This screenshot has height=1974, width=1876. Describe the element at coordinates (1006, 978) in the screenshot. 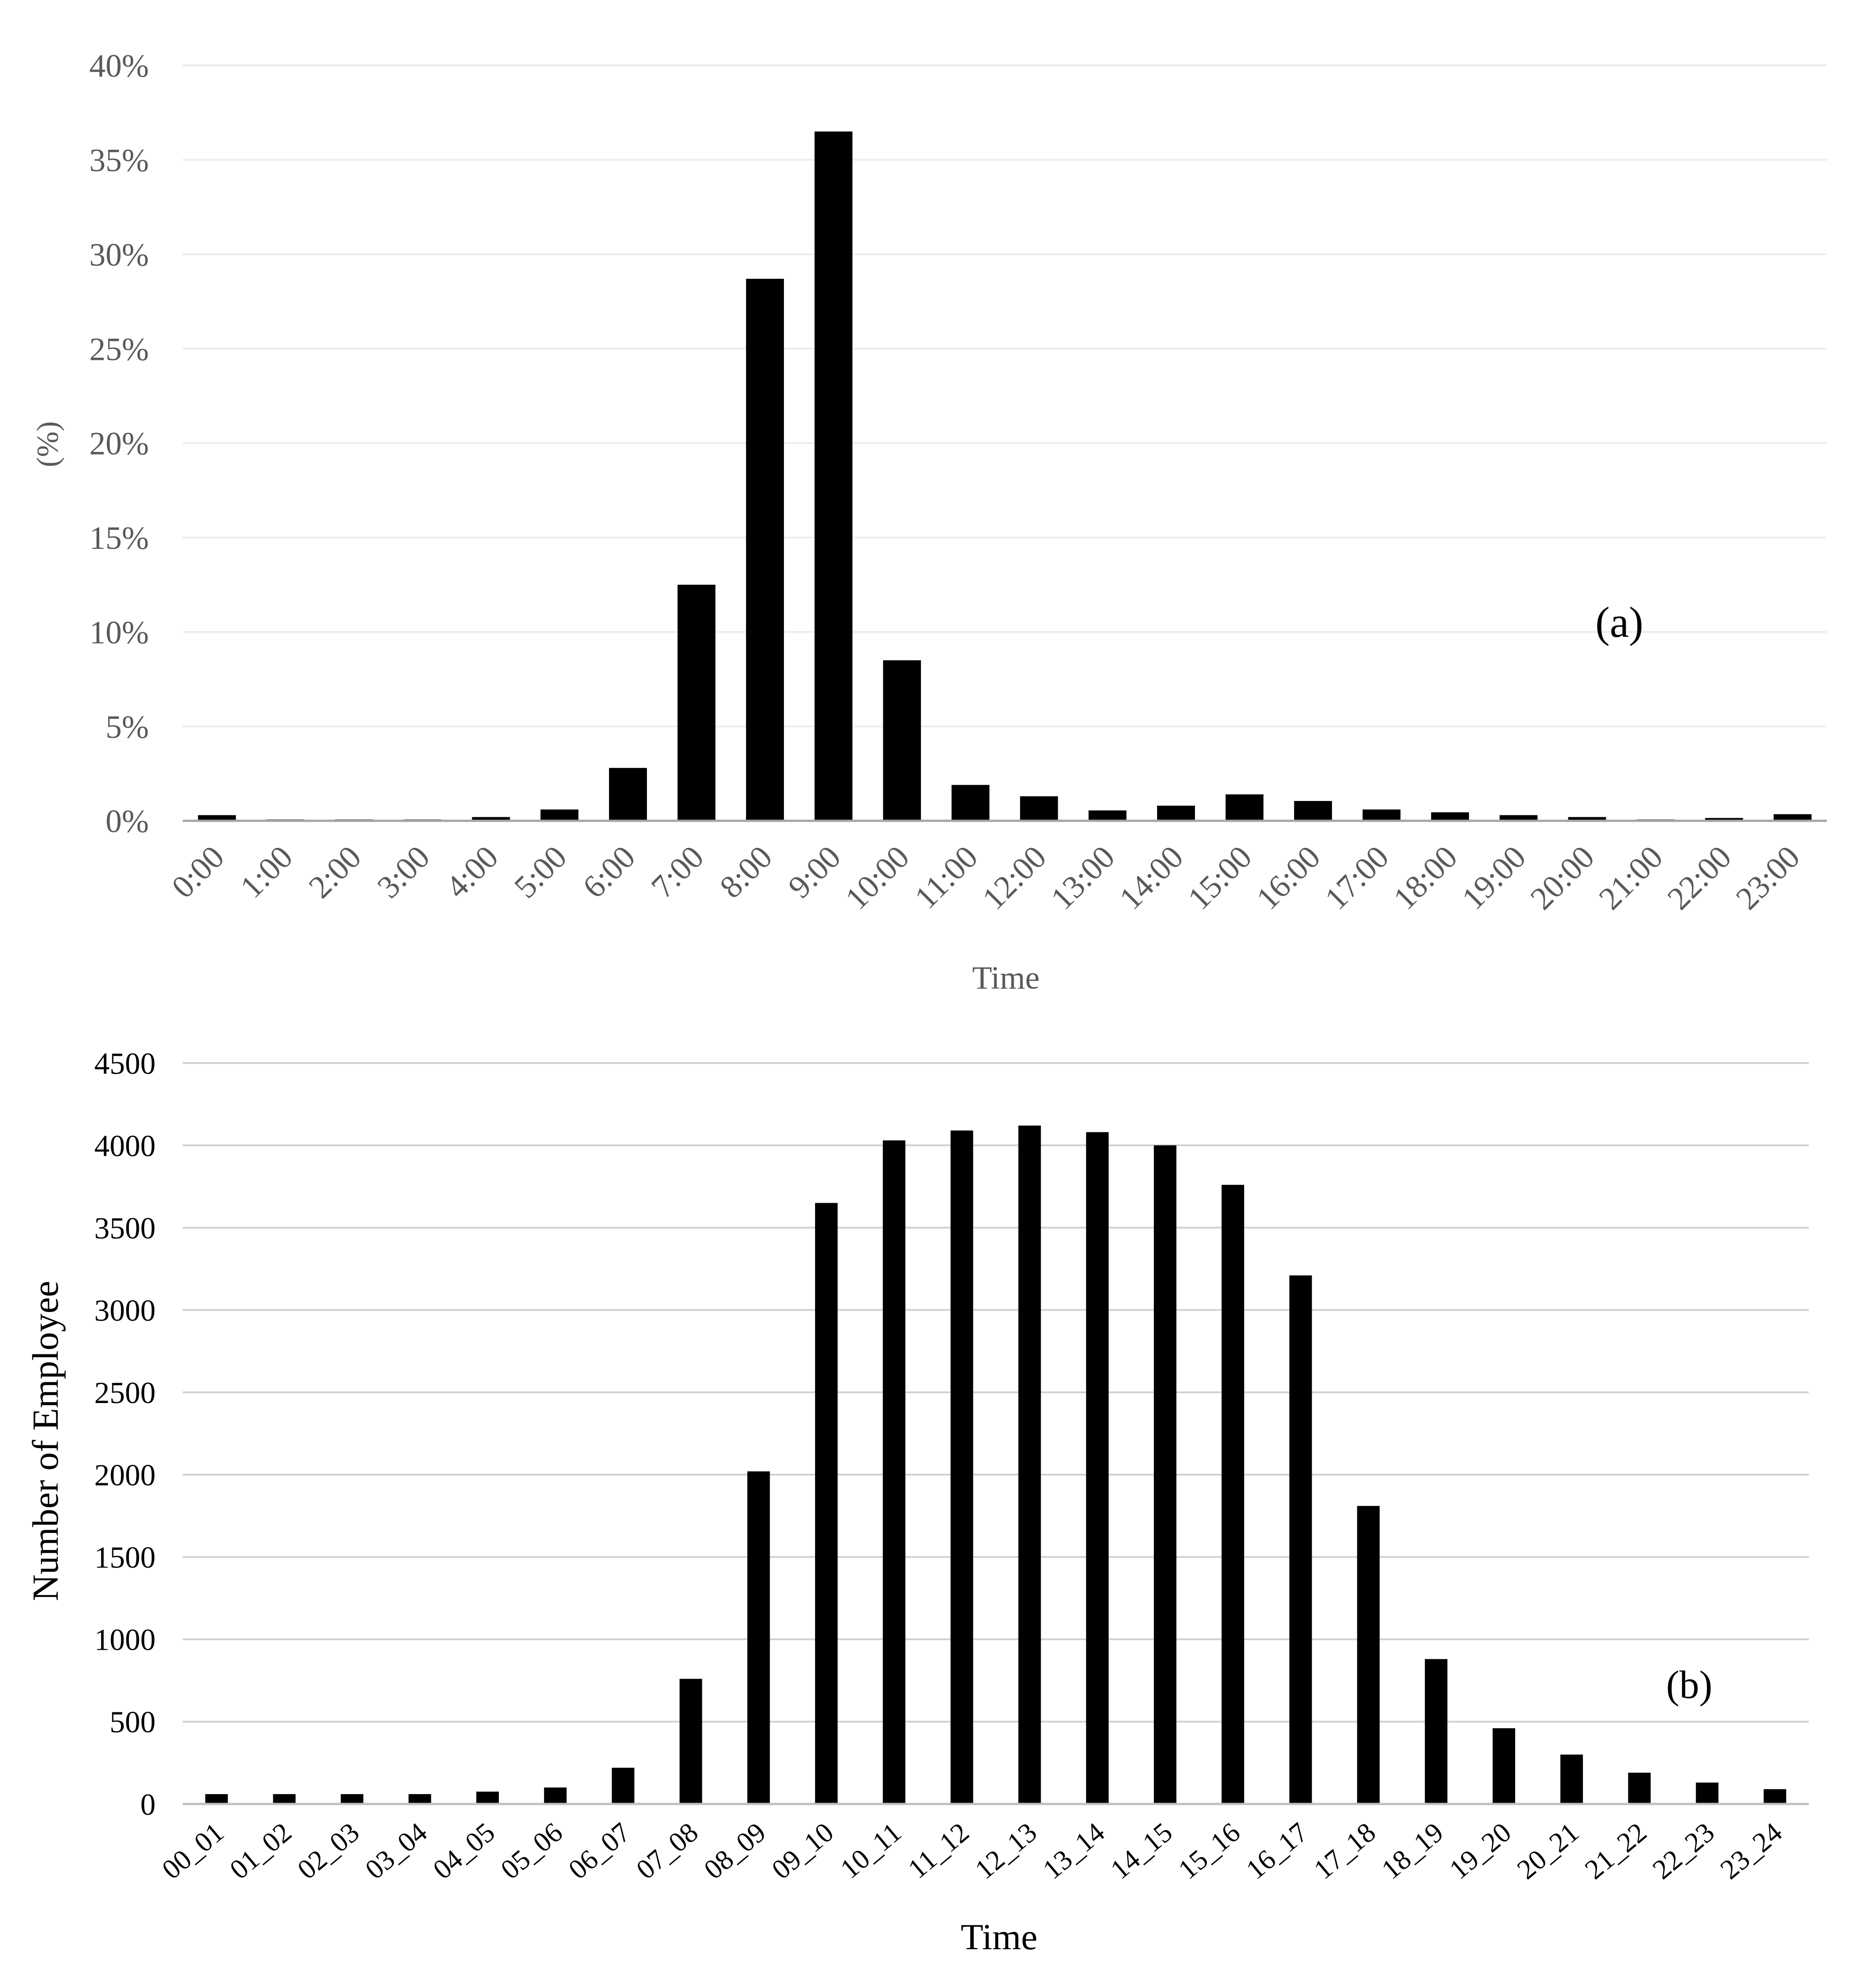

I see `x-axis-label-a: Time` at that location.